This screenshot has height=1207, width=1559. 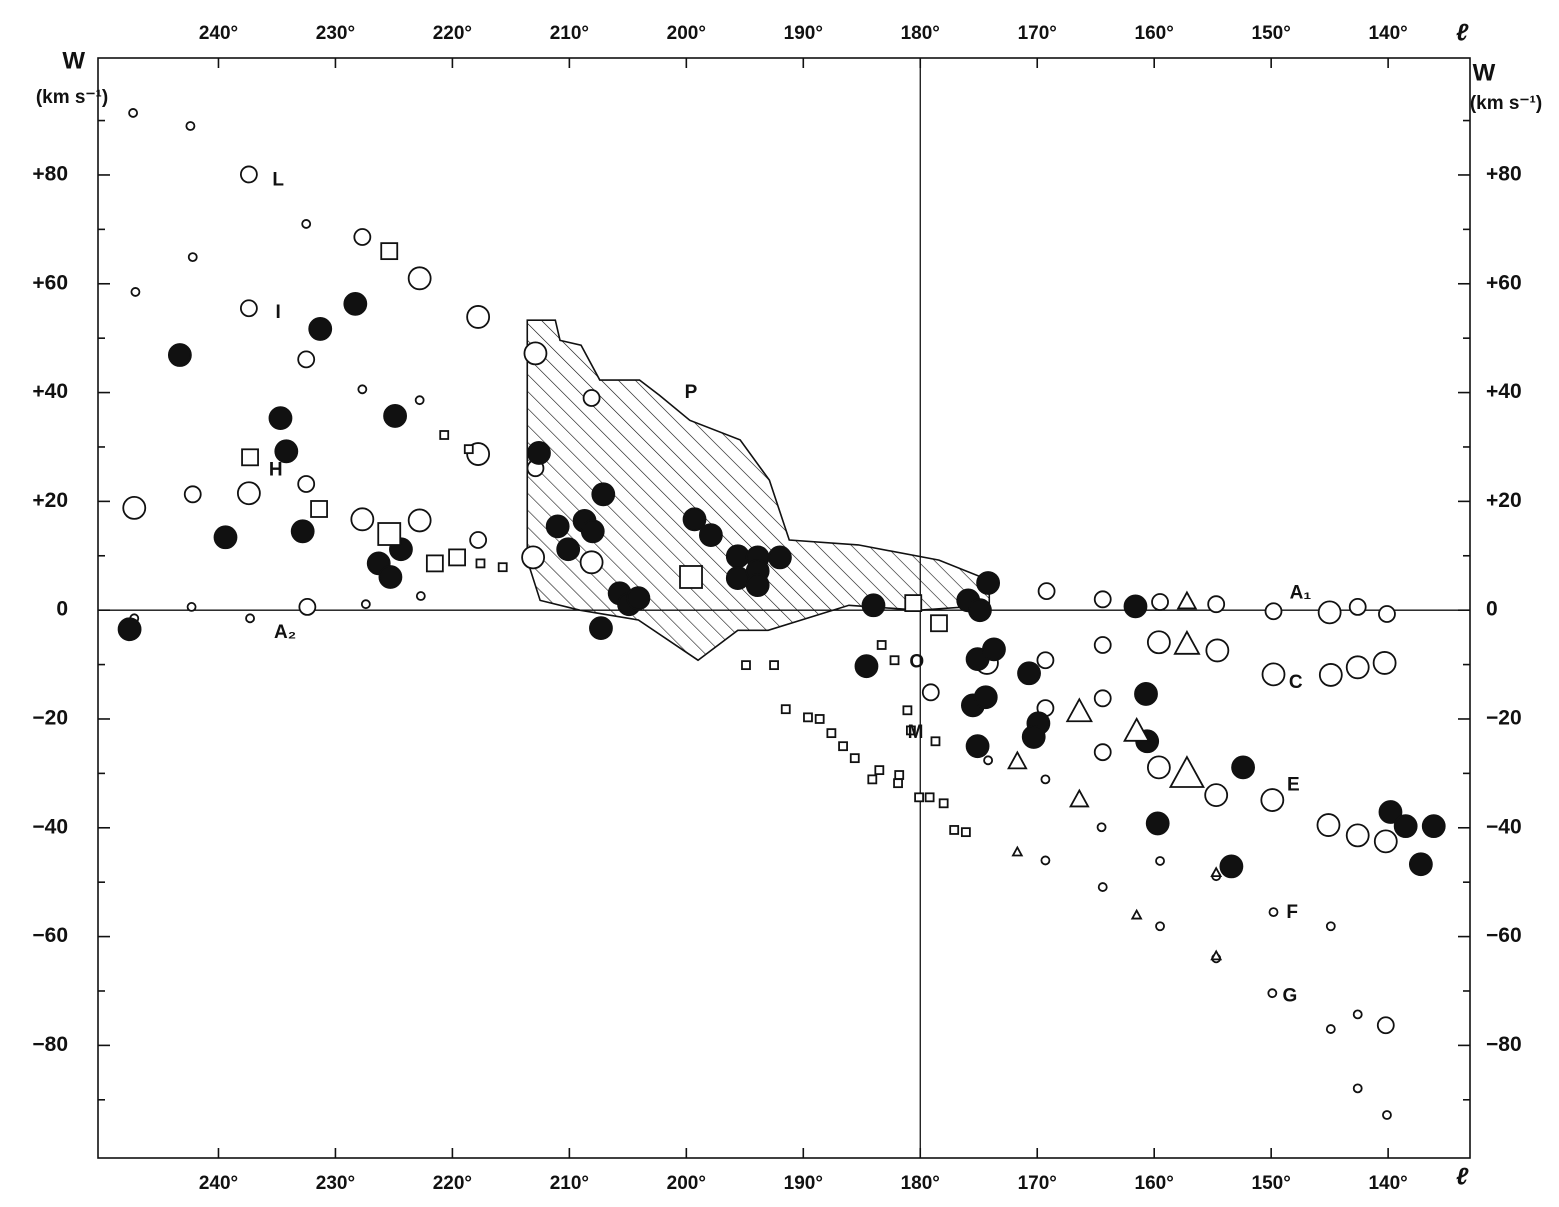 I want to click on y-tick-label: +20, so click(x=50, y=500).